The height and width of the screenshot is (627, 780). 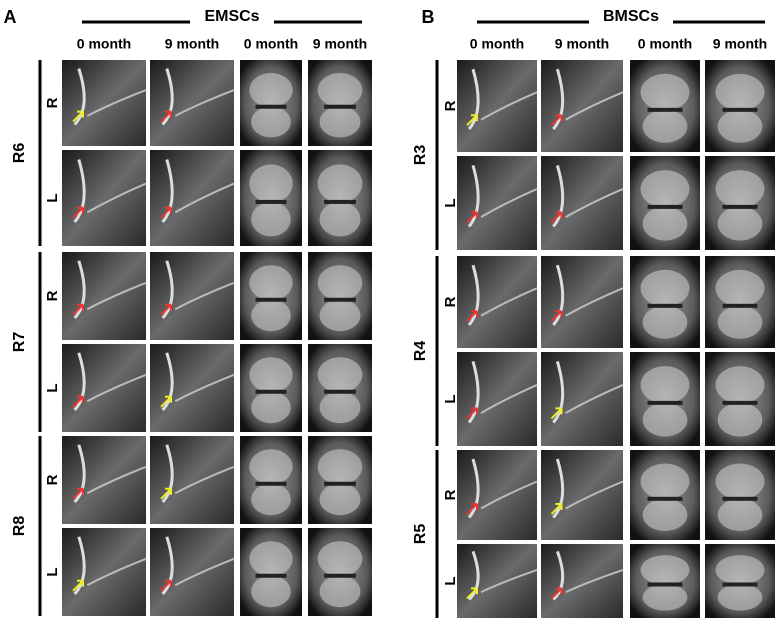 I want to click on subject-label: R8, so click(x=19, y=526).